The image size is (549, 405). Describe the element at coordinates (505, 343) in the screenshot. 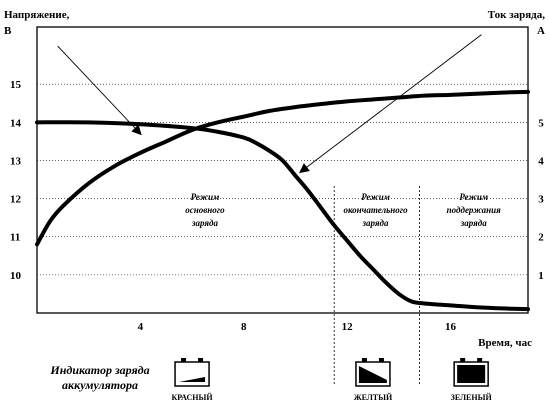

I see `x-axis-label: Время, час` at that location.